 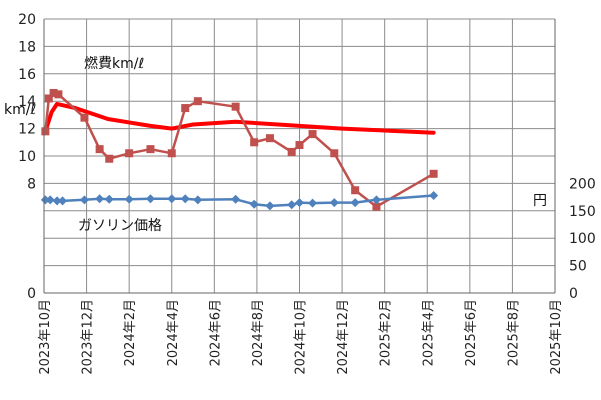 I want to click on annotation-gasoline-price: ガソリン価格, so click(x=120, y=226).